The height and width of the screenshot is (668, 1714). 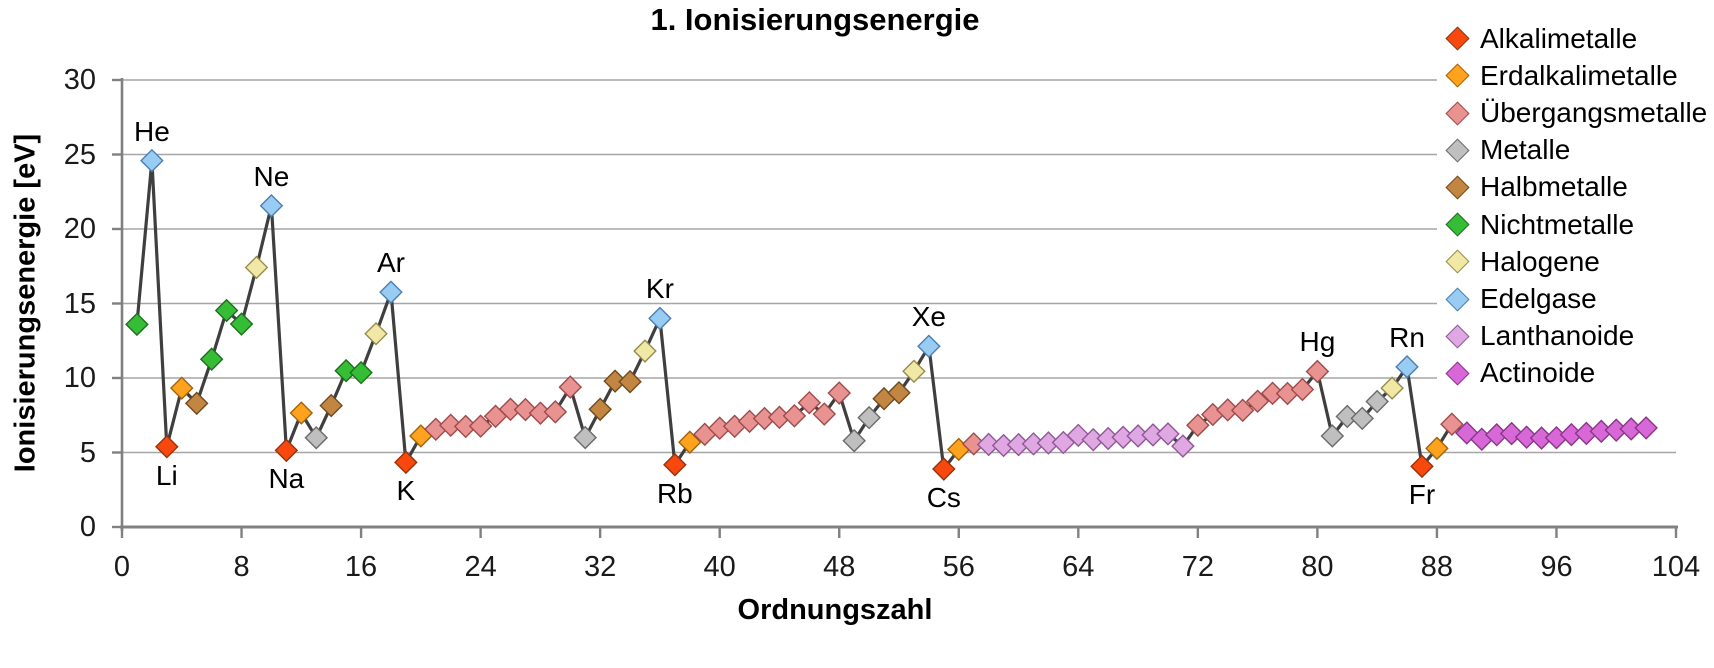 I want to click on legend-label-nichtmetalle: Nichtmetalle, so click(x=1557, y=224).